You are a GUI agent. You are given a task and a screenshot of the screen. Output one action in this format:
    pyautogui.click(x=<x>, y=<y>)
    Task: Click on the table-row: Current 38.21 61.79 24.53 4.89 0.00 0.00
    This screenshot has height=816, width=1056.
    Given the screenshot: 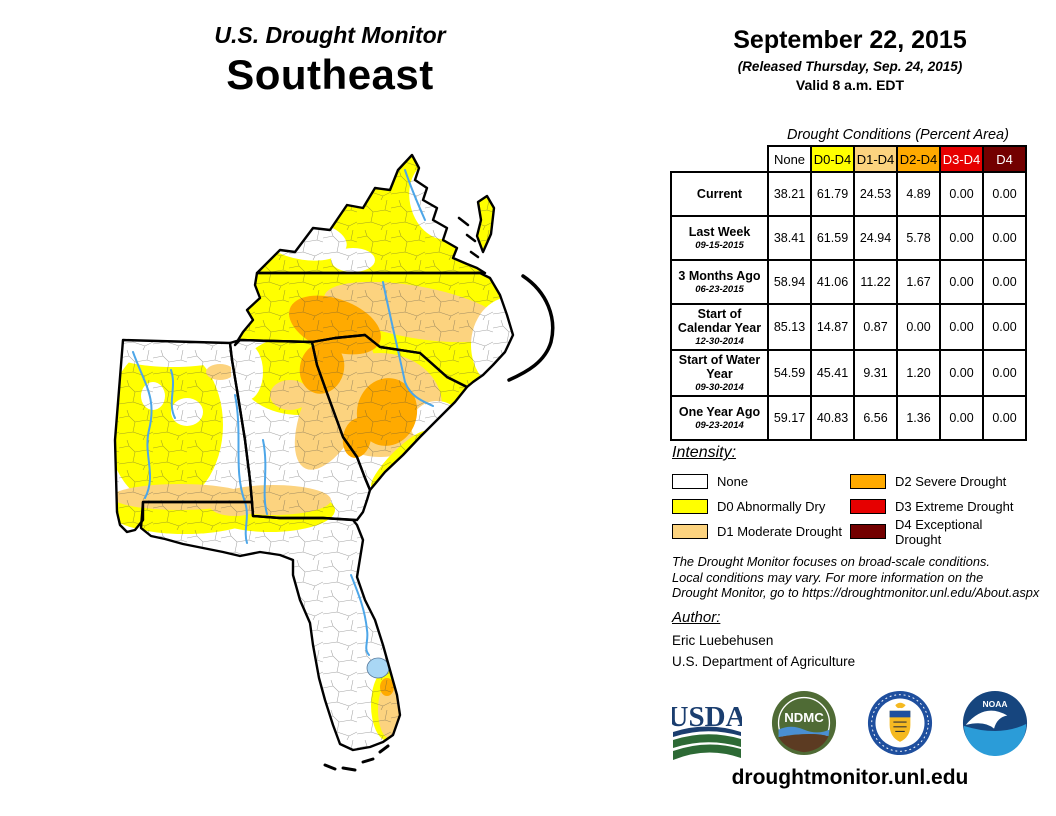 What is the action you would take?
    pyautogui.click(x=848, y=194)
    